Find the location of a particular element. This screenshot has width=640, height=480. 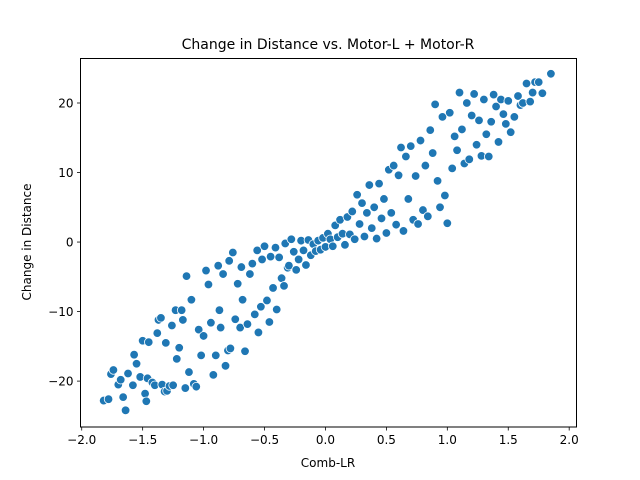

x-tick-label: 0.5 is located at coordinates (386, 440).